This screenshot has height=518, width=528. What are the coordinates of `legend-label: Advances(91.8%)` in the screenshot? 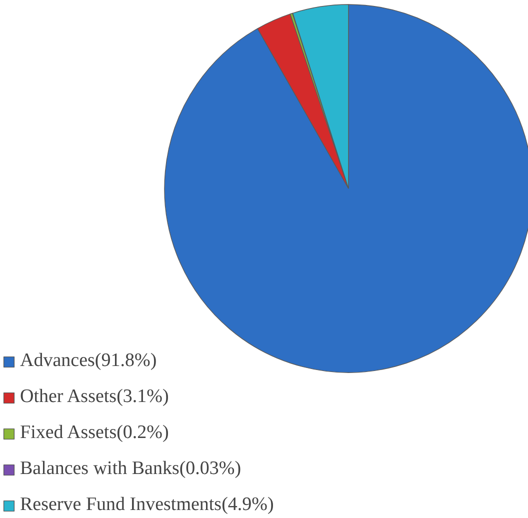 It's located at (88, 361).